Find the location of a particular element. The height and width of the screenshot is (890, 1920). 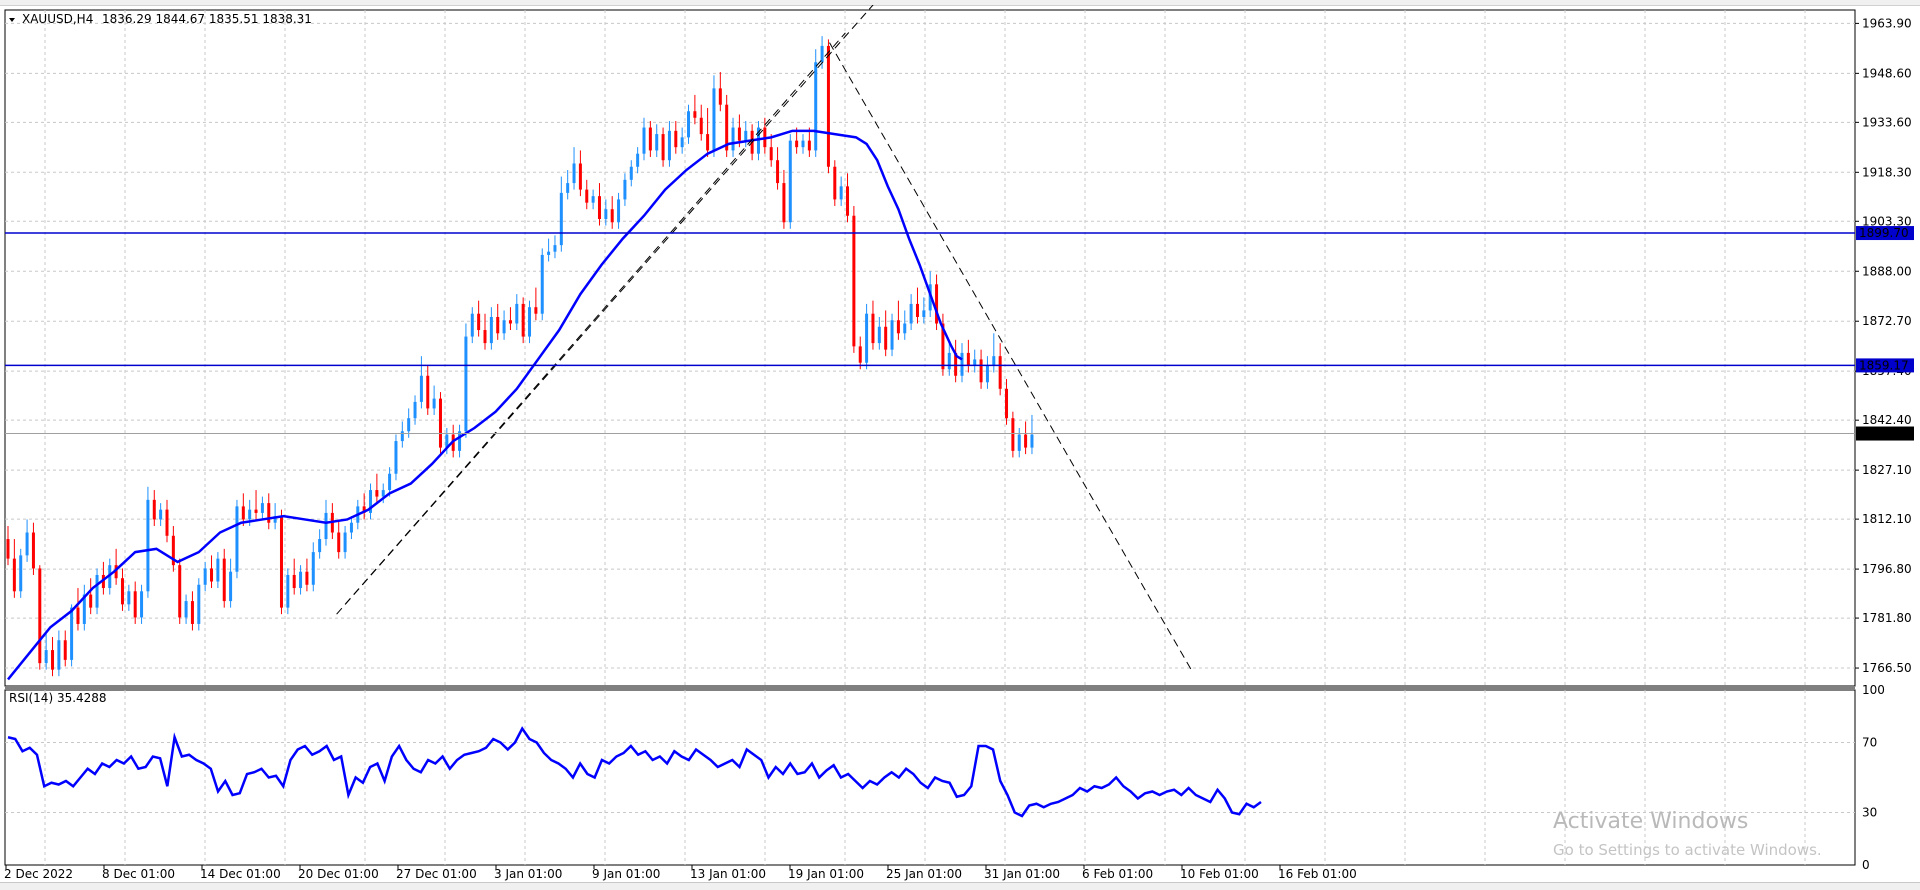

window-top-strip is located at coordinates (960, 3).